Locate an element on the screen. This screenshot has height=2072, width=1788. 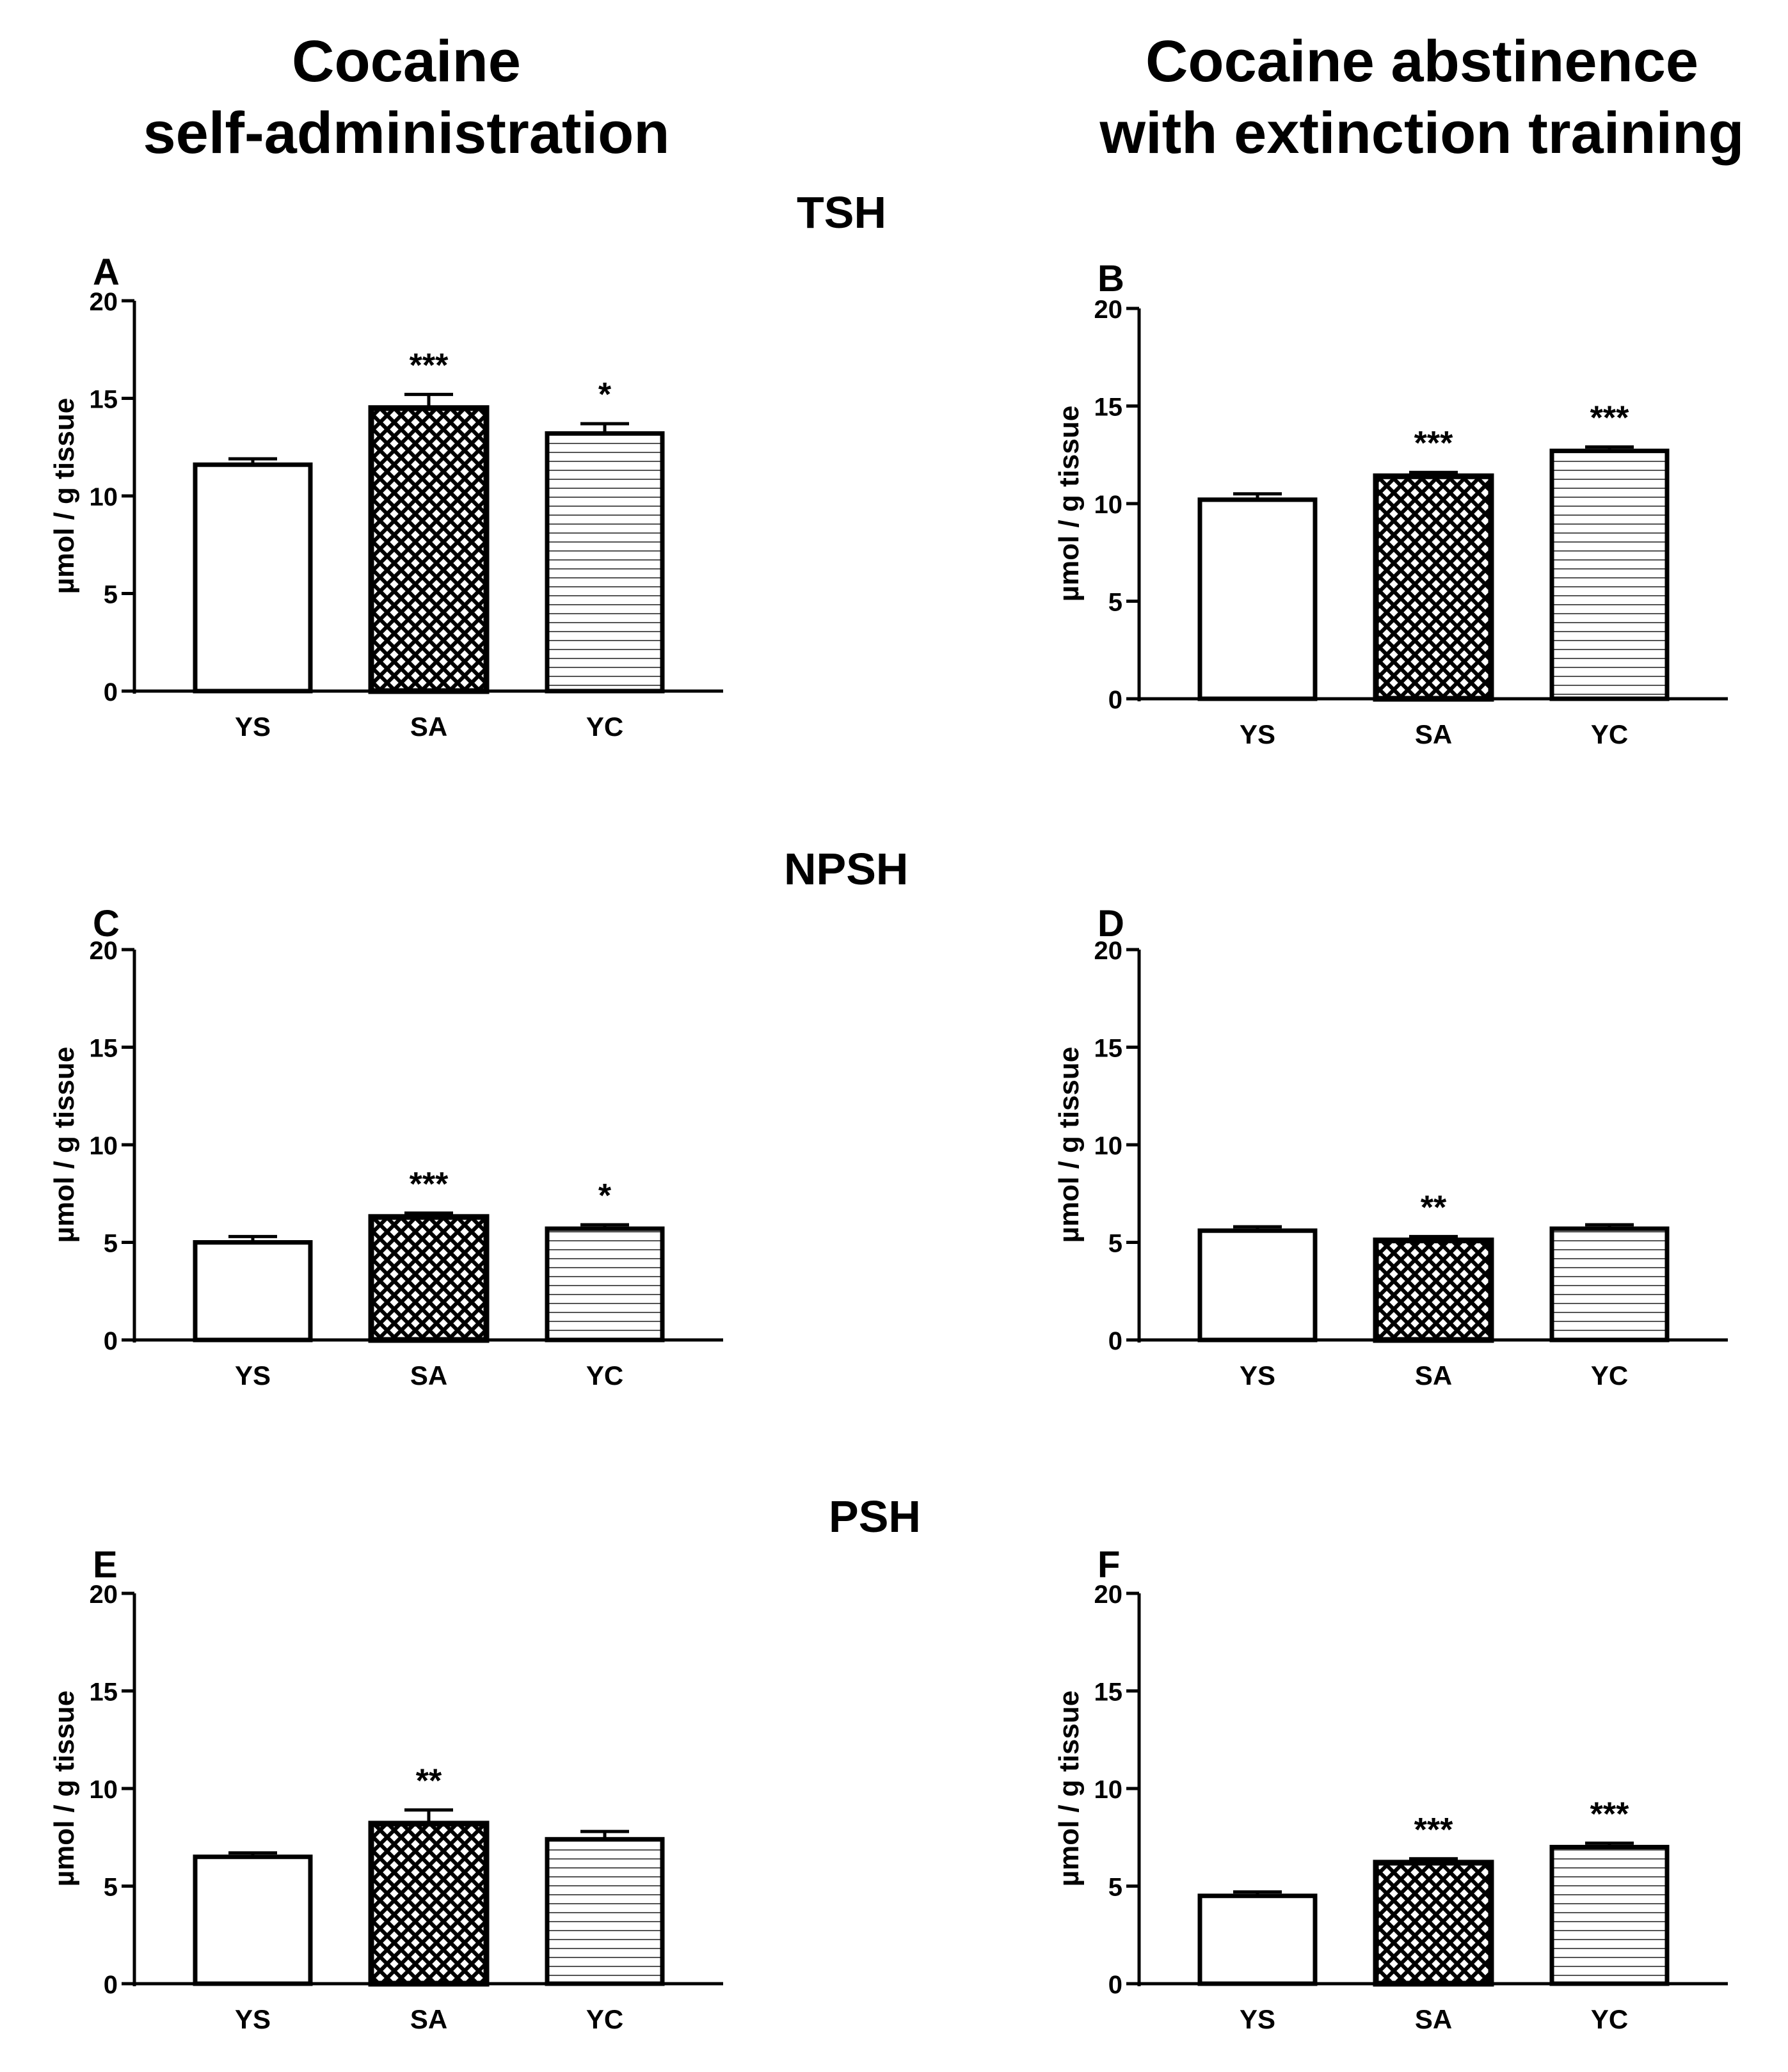
x-tick-label-b-yc: YC is located at coordinates (1610, 734).